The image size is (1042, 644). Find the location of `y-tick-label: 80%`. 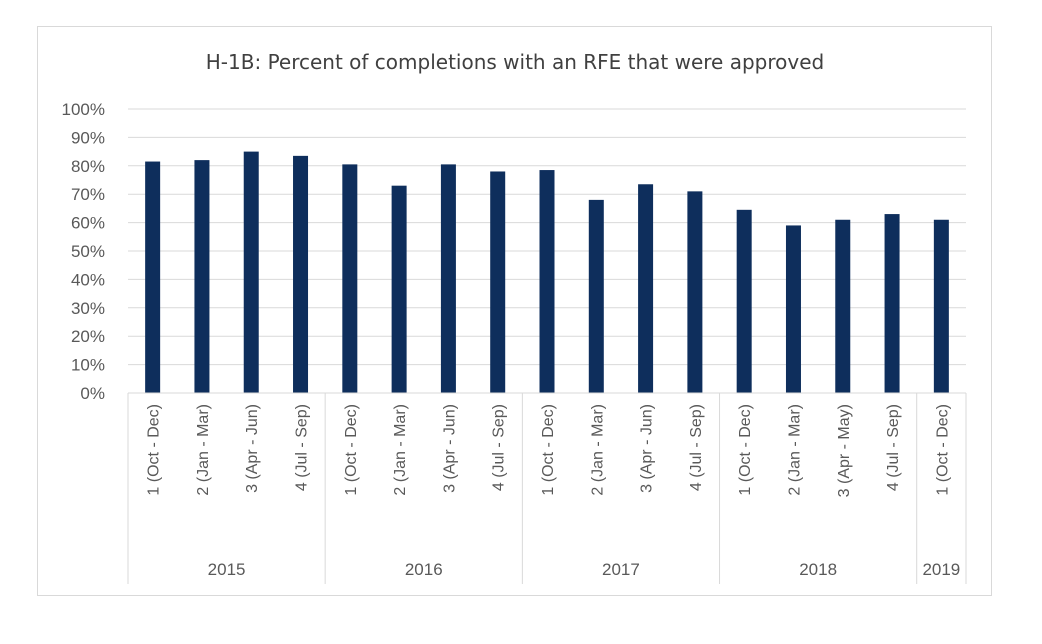

y-tick-label: 80% is located at coordinates (88, 166).